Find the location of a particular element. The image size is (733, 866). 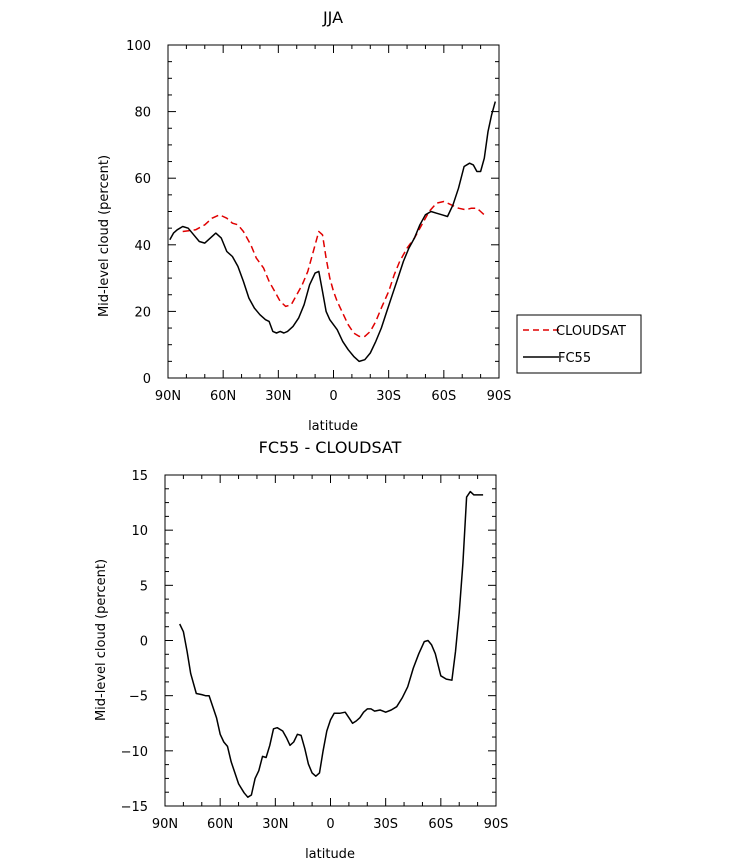

y-tick-label: −5 is located at coordinates (138, 697).